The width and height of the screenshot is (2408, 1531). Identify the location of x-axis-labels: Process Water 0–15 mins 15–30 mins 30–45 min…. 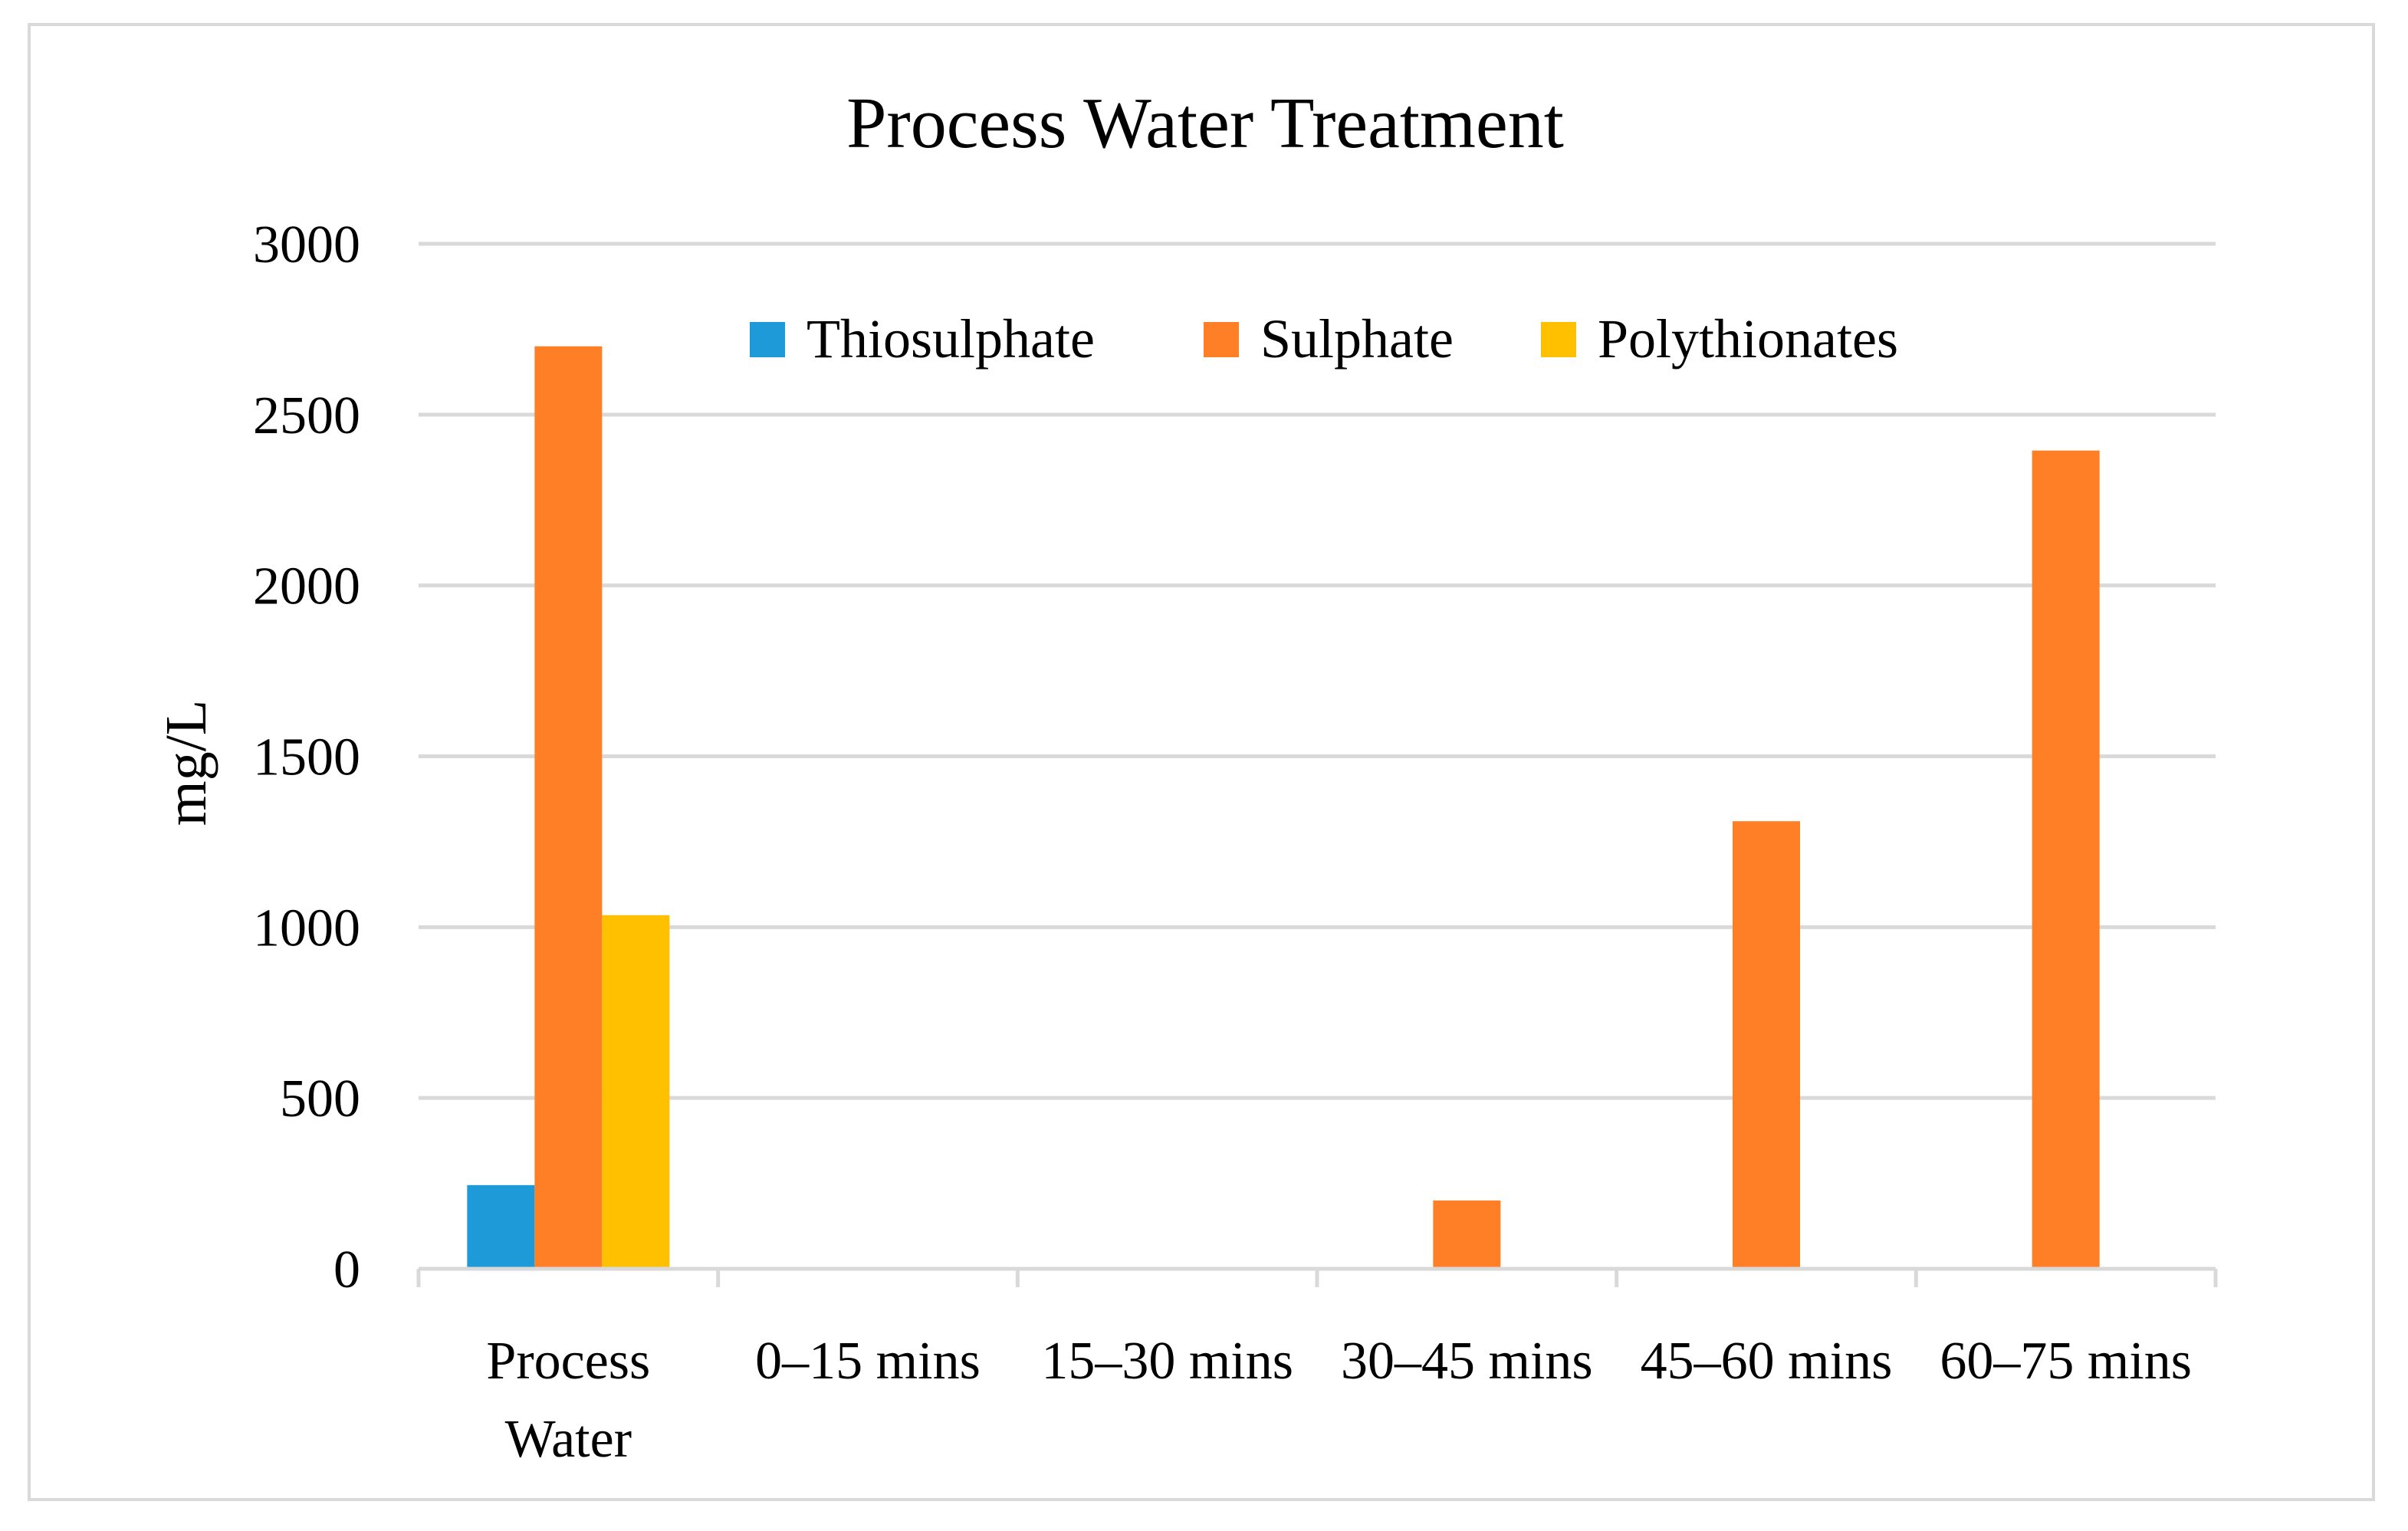
(1339, 1400).